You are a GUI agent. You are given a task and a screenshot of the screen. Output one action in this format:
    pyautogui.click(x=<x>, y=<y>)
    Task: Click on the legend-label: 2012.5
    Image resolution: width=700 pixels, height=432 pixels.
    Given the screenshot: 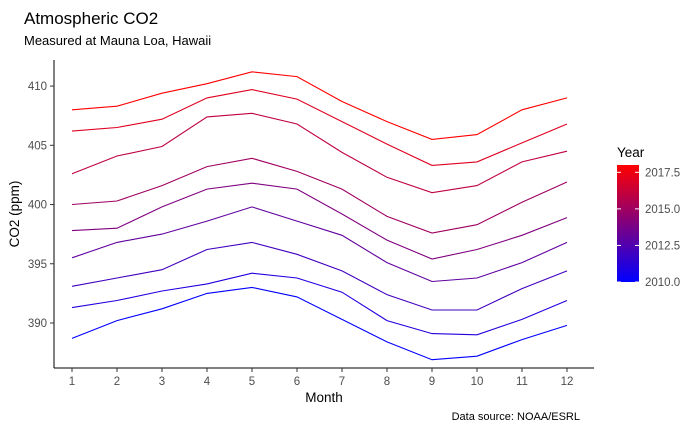 What is the action you would take?
    pyautogui.click(x=662, y=246)
    